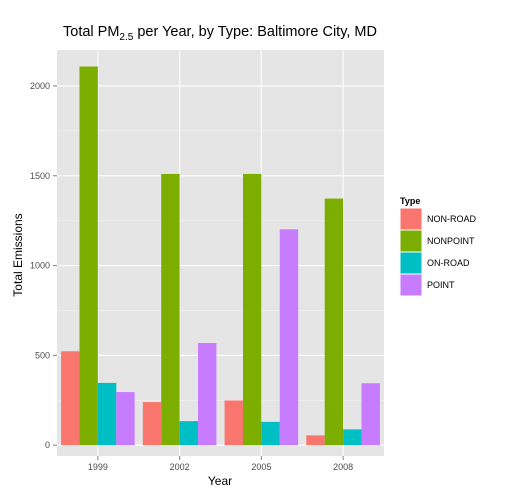 The image size is (515, 497). I want to click on x-axis-ticks: 1999 2002 2005 2008, so click(220, 464).